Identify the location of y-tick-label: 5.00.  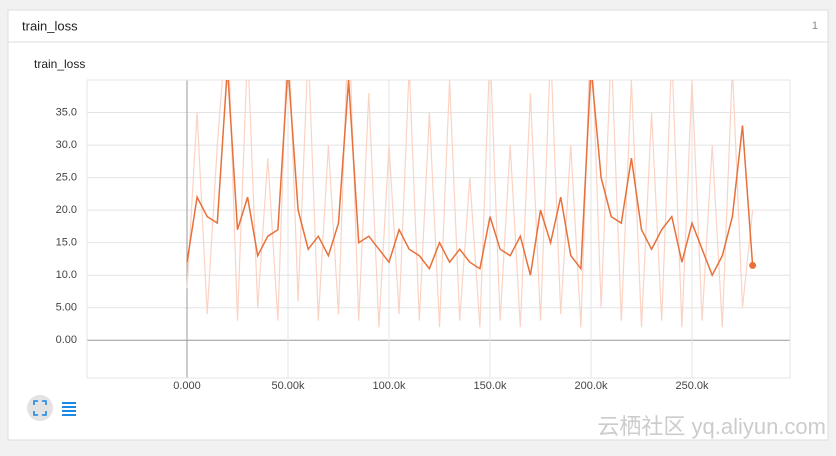
(66, 308).